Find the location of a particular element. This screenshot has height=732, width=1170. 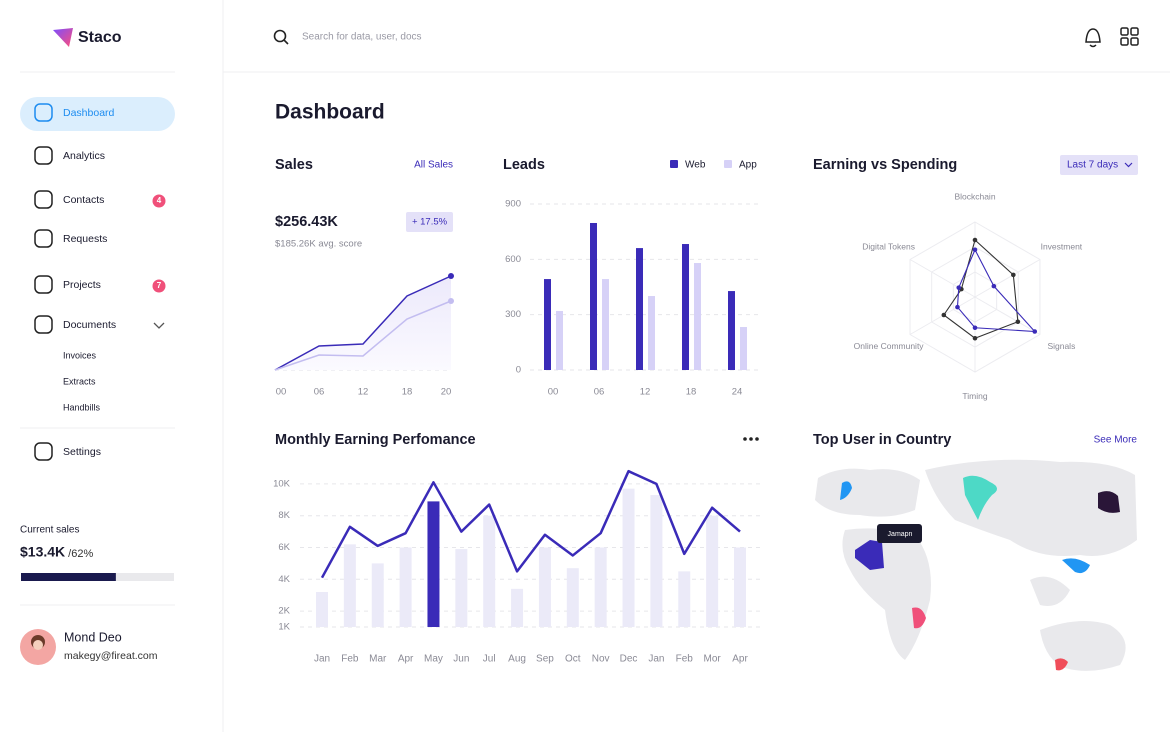

x-tick-label: 20 is located at coordinates (446, 392).